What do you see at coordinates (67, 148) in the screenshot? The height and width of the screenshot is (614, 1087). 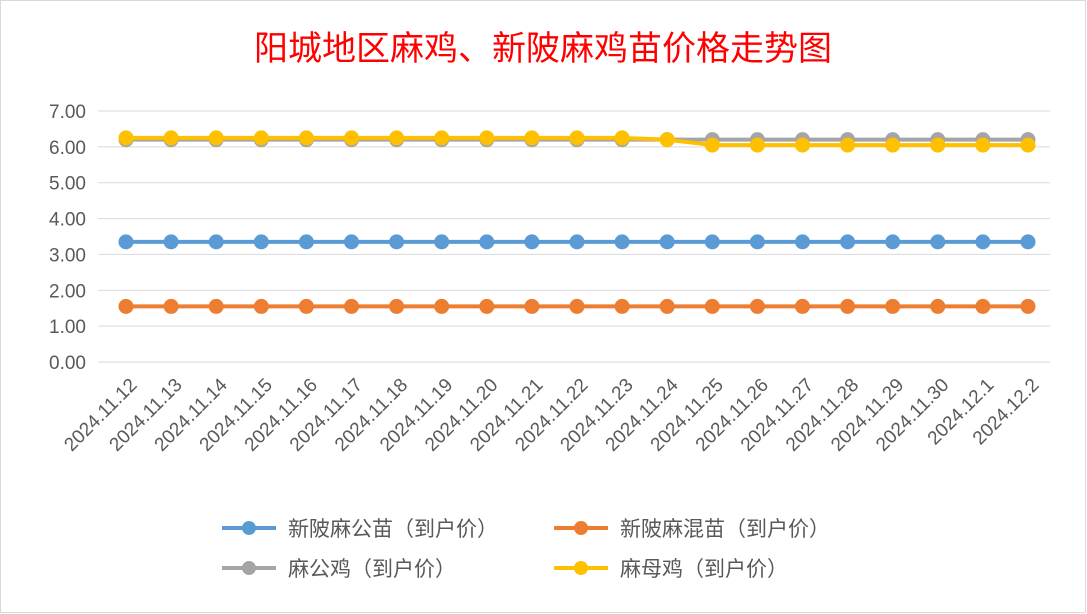 I see `y-tick-label: 6.00` at bounding box center [67, 148].